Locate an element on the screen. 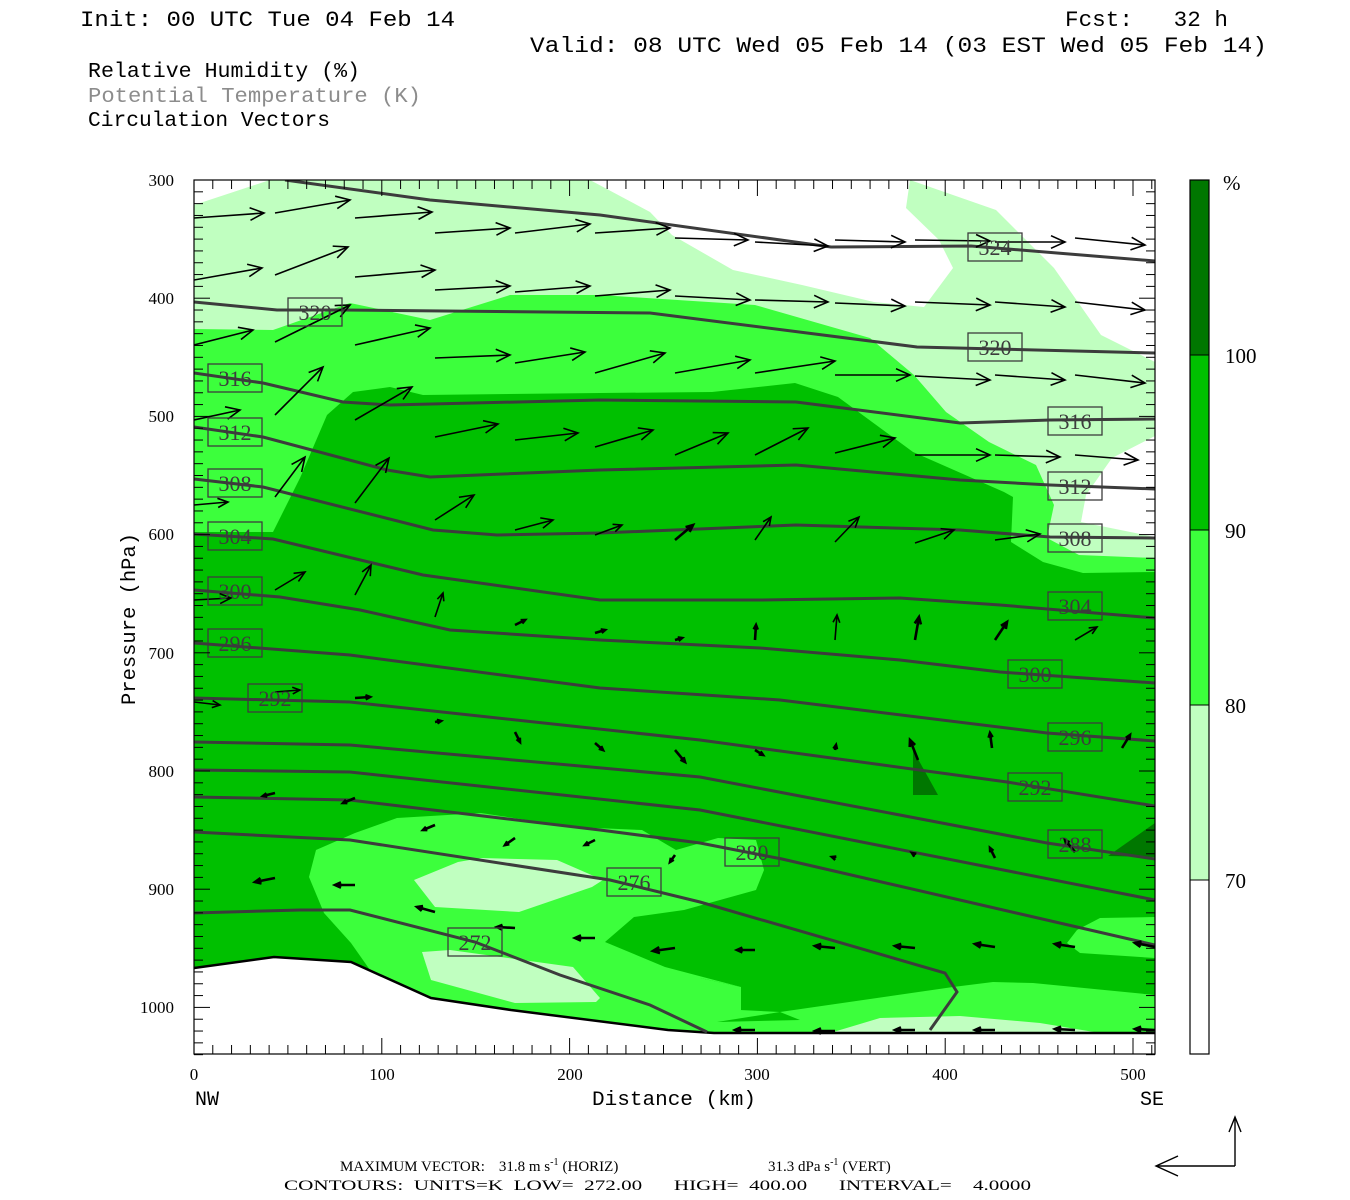 Image resolution: width=1350 pixels, height=1200 pixels. isentrope-label: 324 is located at coordinates (995, 247).